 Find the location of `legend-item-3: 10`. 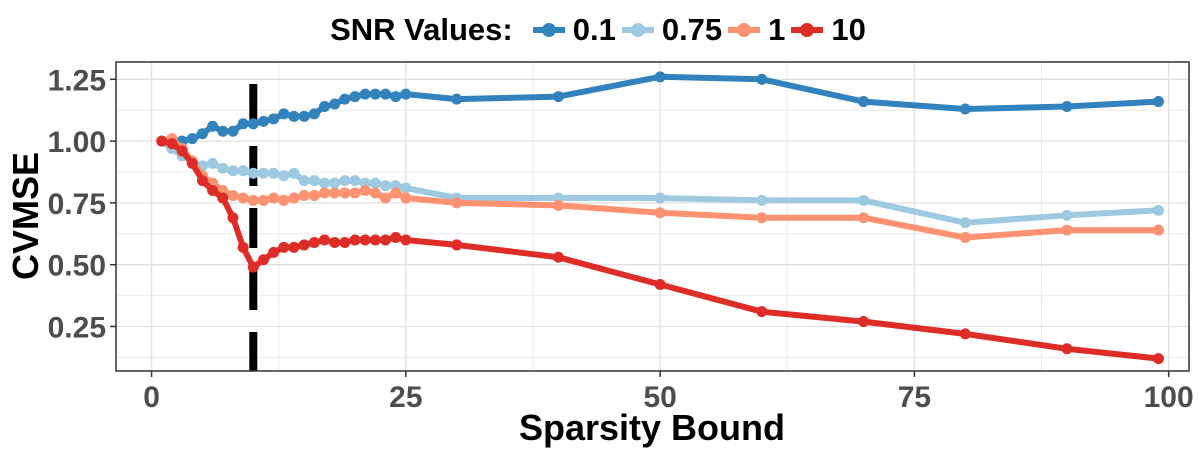

legend-item-3: 10 is located at coordinates (827, 30).